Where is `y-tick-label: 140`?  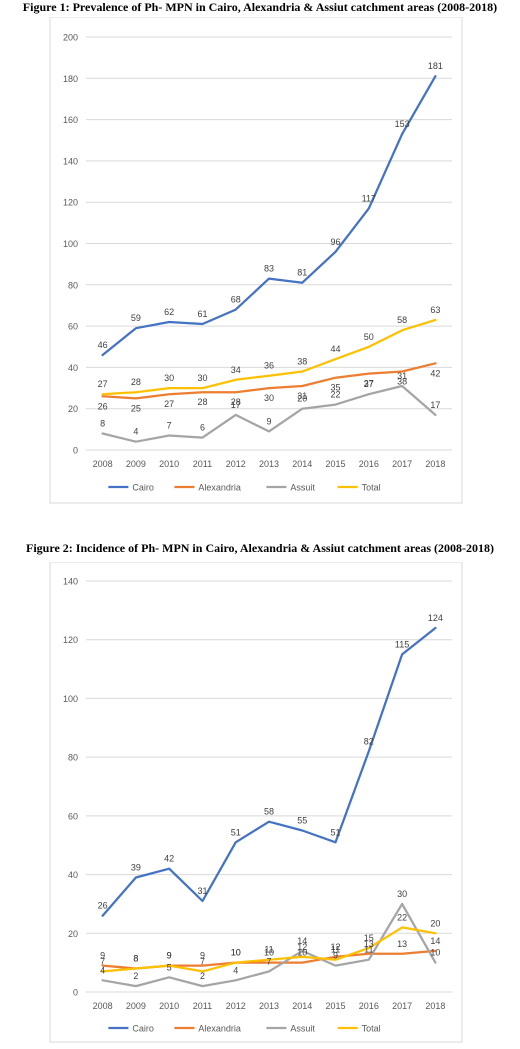 y-tick-label: 140 is located at coordinates (70, 161).